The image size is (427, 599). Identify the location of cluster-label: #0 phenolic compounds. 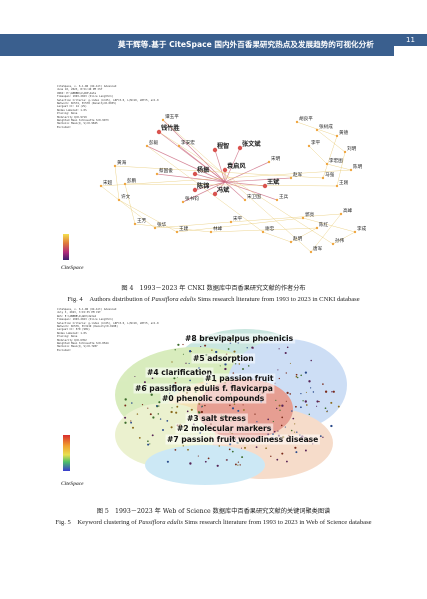
(213, 398).